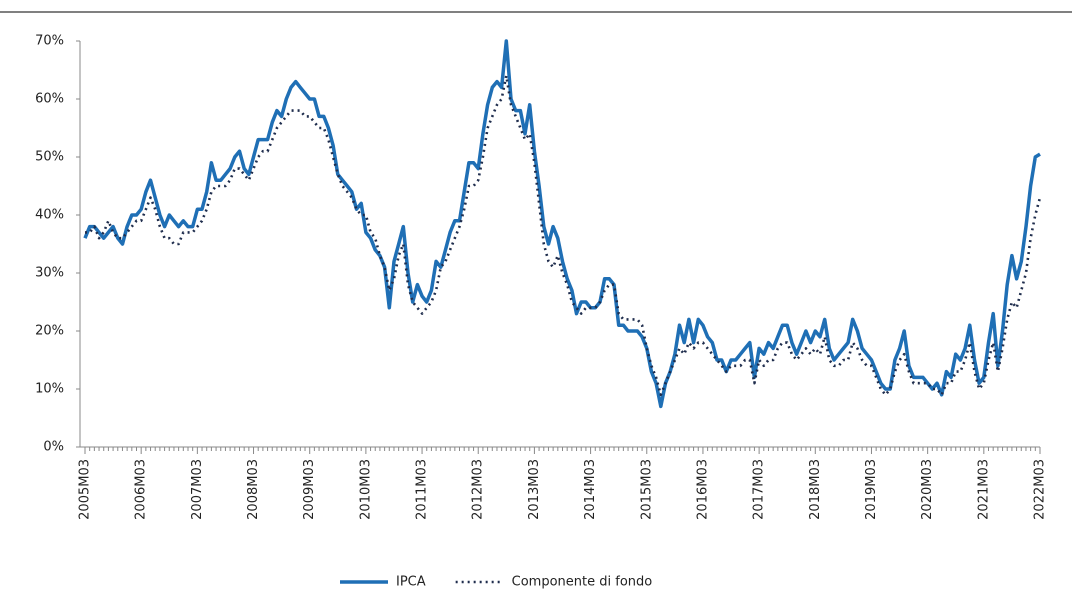 The height and width of the screenshot is (613, 1072). What do you see at coordinates (49, 273) in the screenshot?
I see `y-tick-label: 30%` at bounding box center [49, 273].